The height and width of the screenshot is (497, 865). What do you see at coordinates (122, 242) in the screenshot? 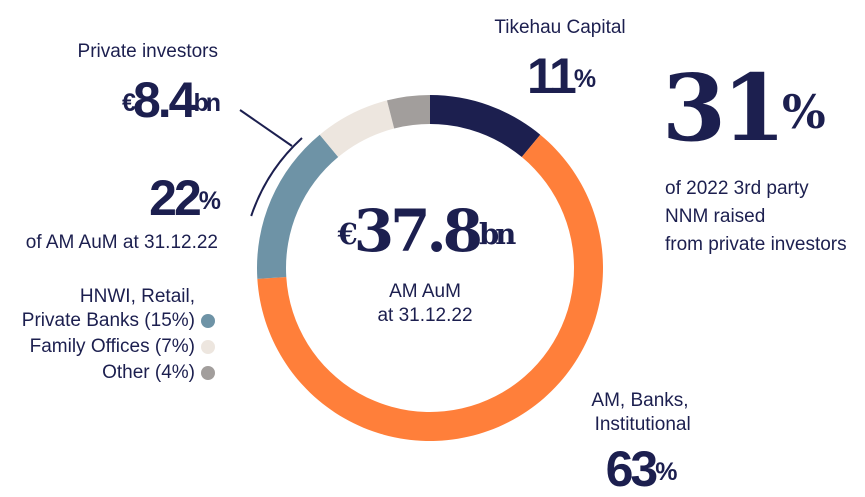
I see `private-share-note: of AM AuM at 31.12.22` at bounding box center [122, 242].